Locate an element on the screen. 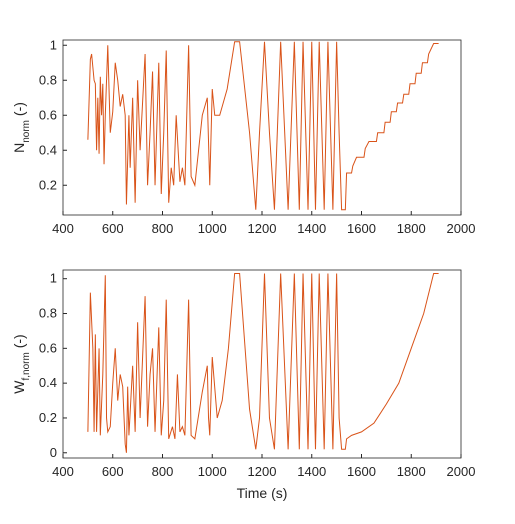 The width and height of the screenshot is (515, 524). y-label-main: N is located at coordinates (19, 148).